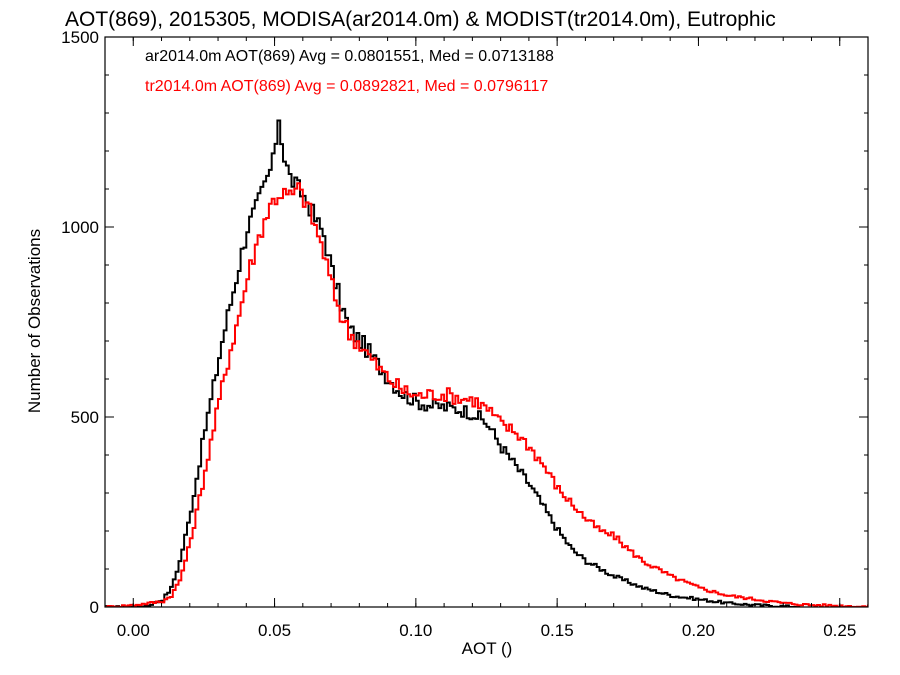  I want to click on y-tick-label: 500, so click(85, 417).